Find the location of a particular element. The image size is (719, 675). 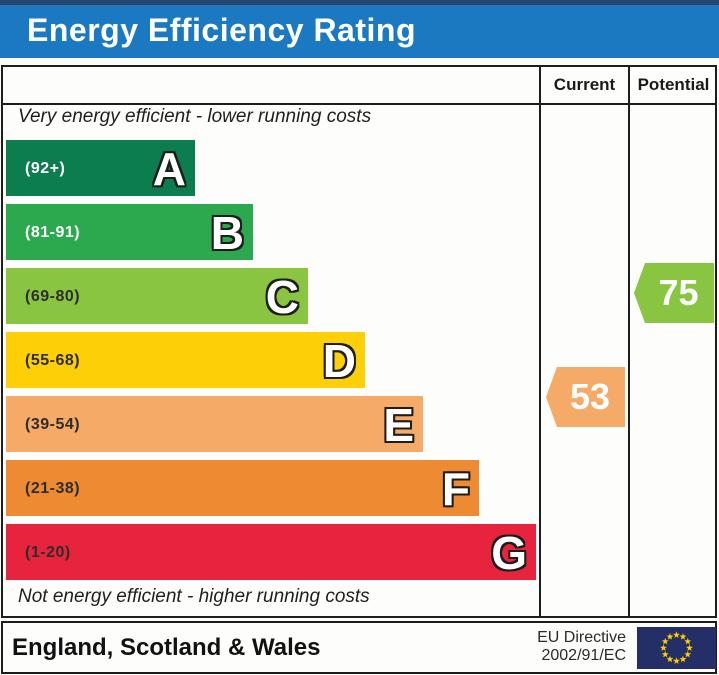

current-column-divider is located at coordinates (540, 341).